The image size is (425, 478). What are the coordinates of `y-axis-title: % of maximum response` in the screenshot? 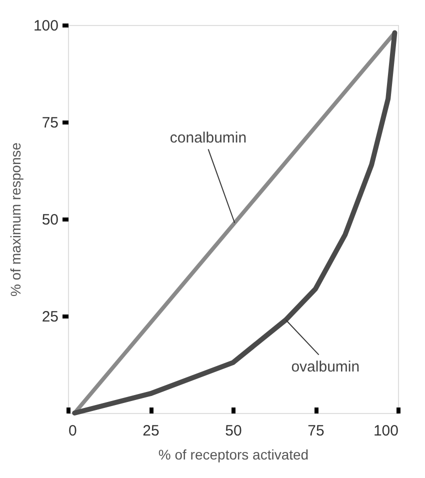 It's located at (15, 219).